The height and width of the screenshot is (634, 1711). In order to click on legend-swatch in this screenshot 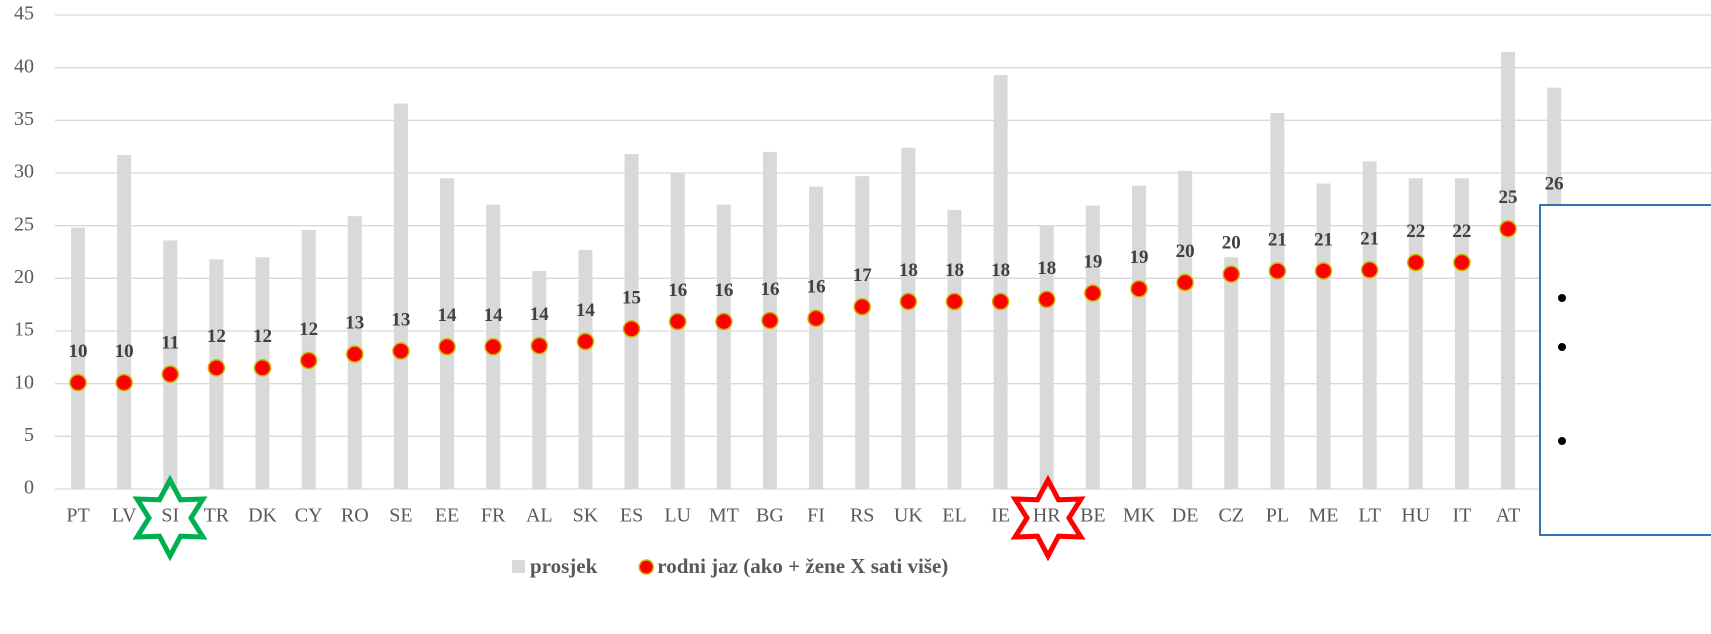, I will do `click(646, 567)`.